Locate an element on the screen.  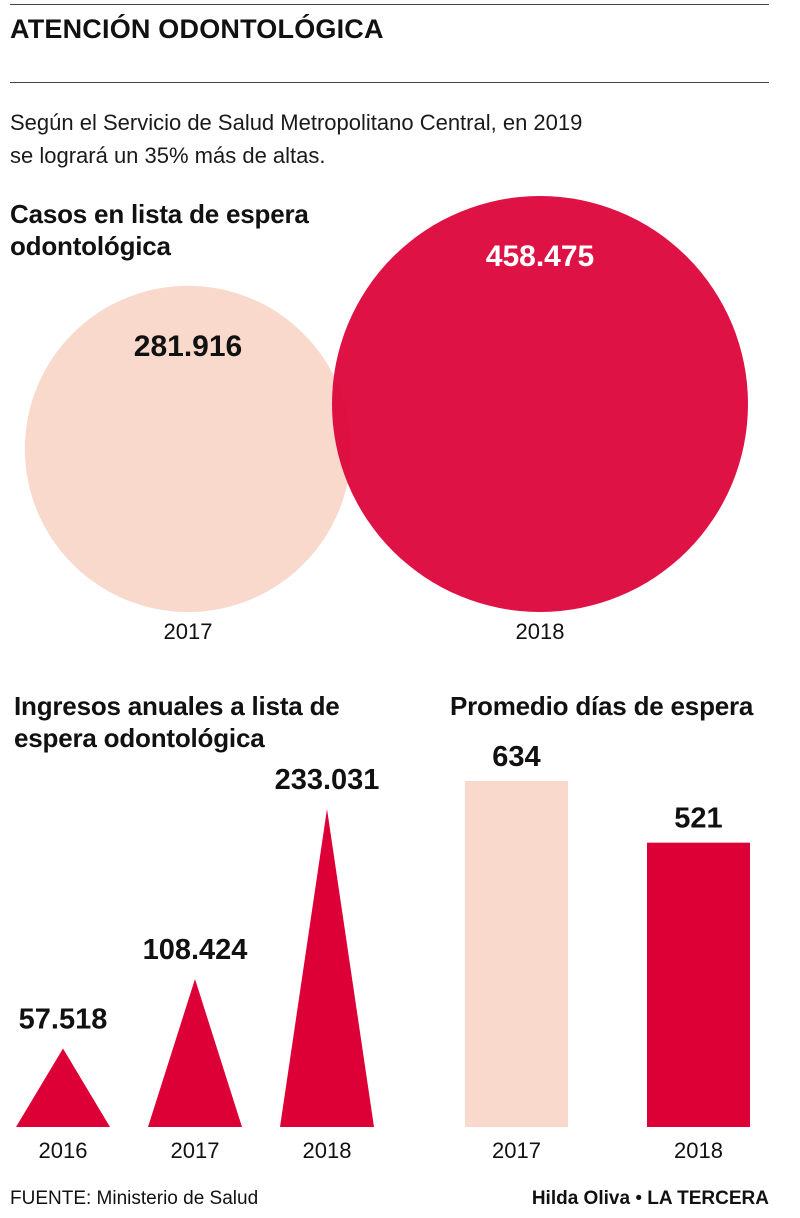
bar-category-label-2017: 2017 is located at coordinates (516, 1150).